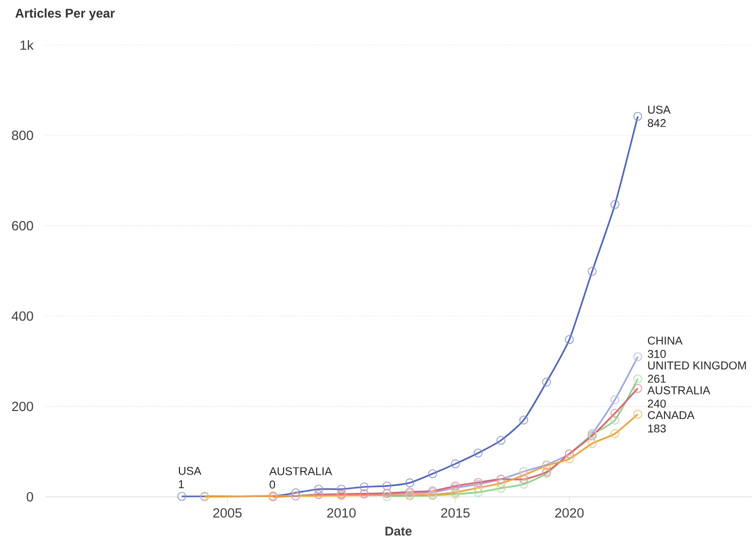  I want to click on text: AUSTRALIA, so click(300, 471).